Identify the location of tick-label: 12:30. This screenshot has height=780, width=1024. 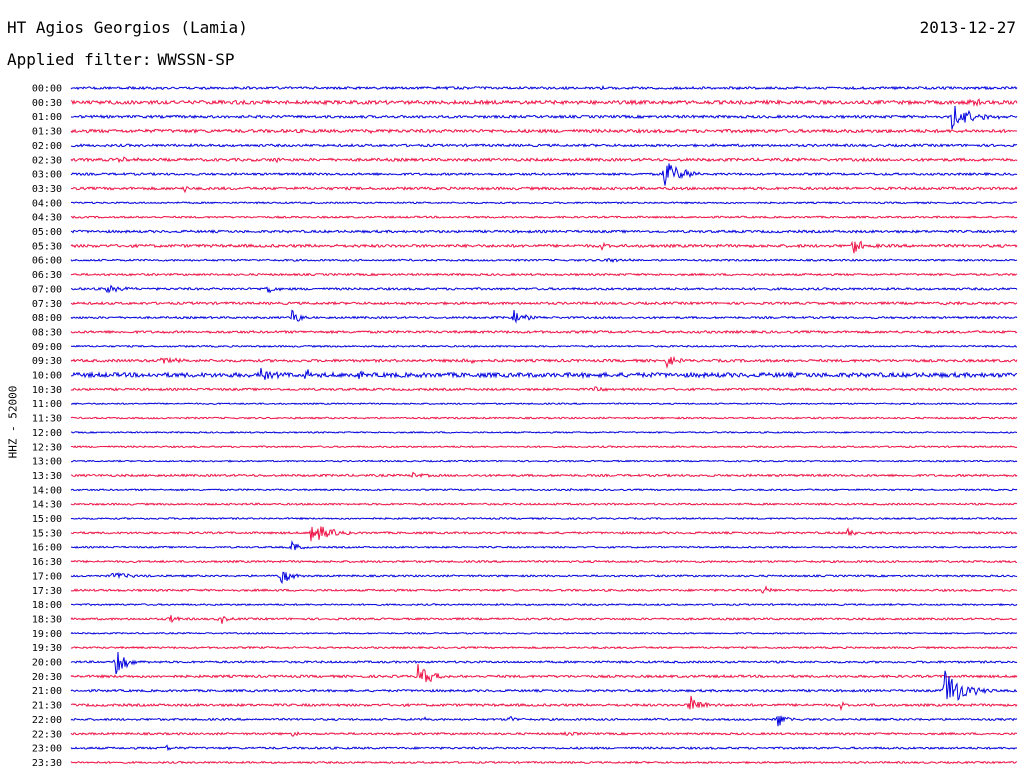
(47, 447).